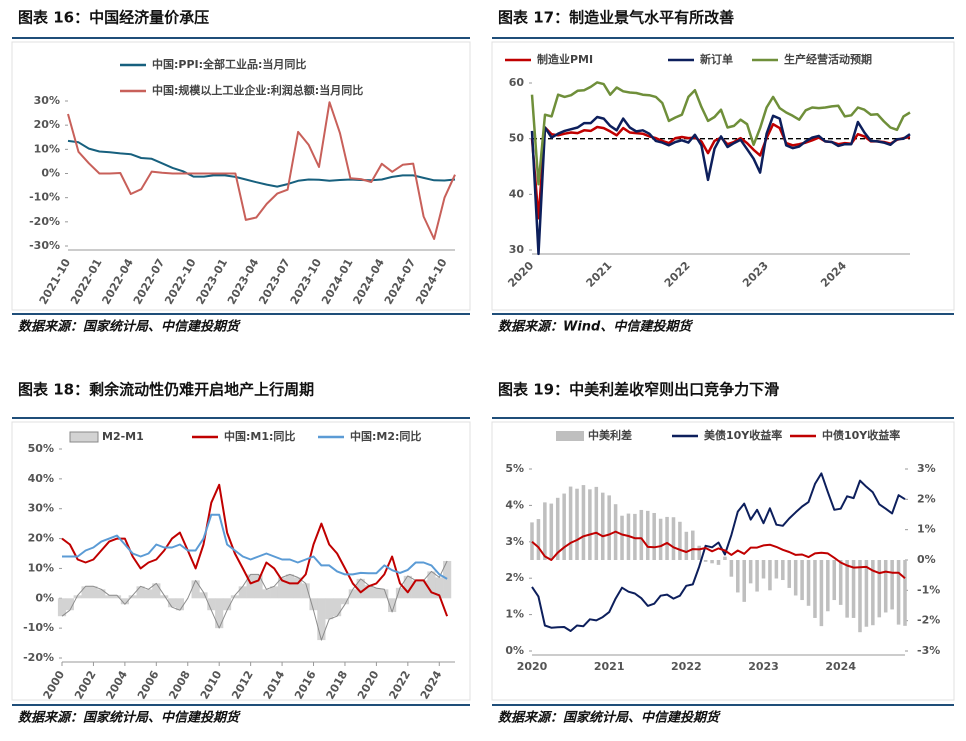 The height and width of the screenshot is (741, 966). Describe the element at coordinates (514, 577) in the screenshot. I see `y-tick-label: 2%` at that location.